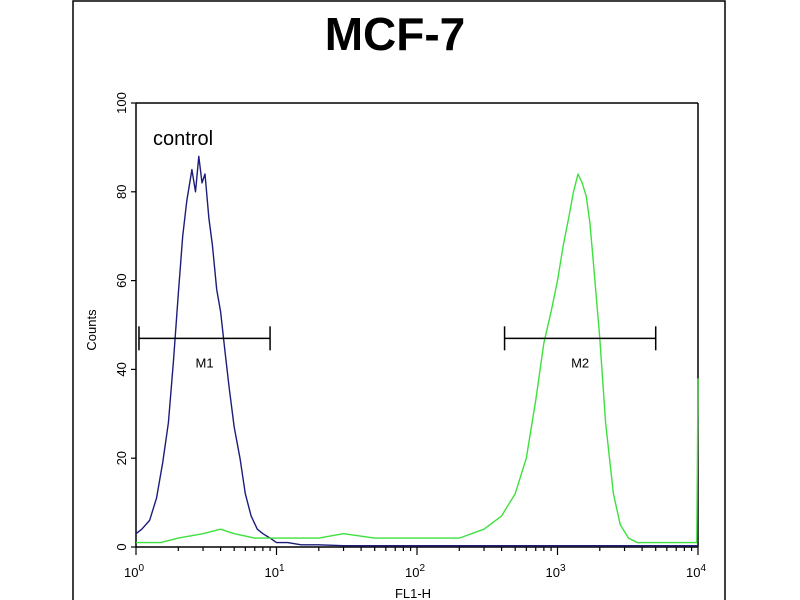 This screenshot has height=600, width=800. I want to click on gate-label: M1, so click(204, 362).